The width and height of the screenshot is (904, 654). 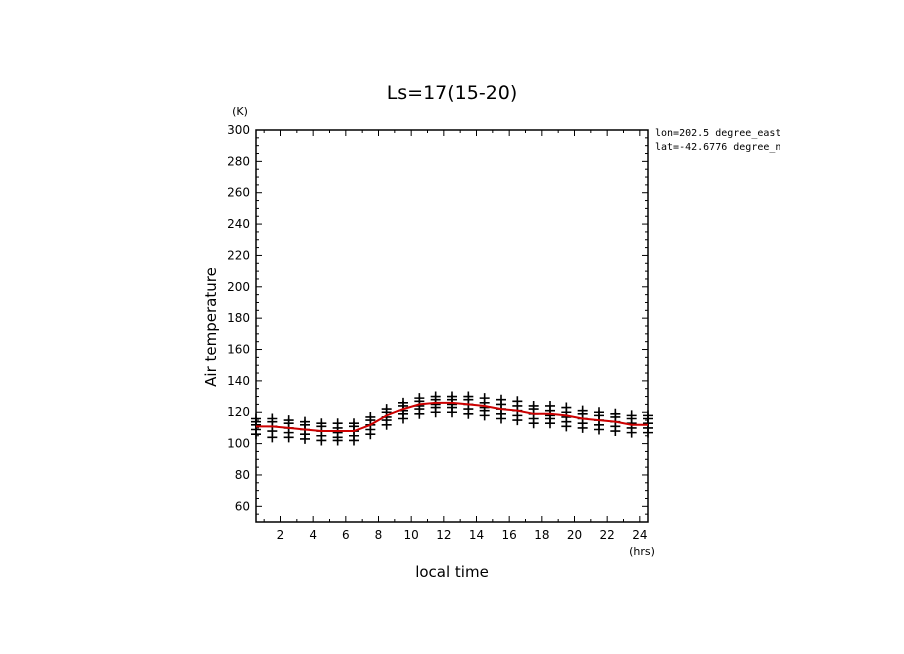 What do you see at coordinates (313, 535) in the screenshot?
I see `x-tick-label: 4` at bounding box center [313, 535].